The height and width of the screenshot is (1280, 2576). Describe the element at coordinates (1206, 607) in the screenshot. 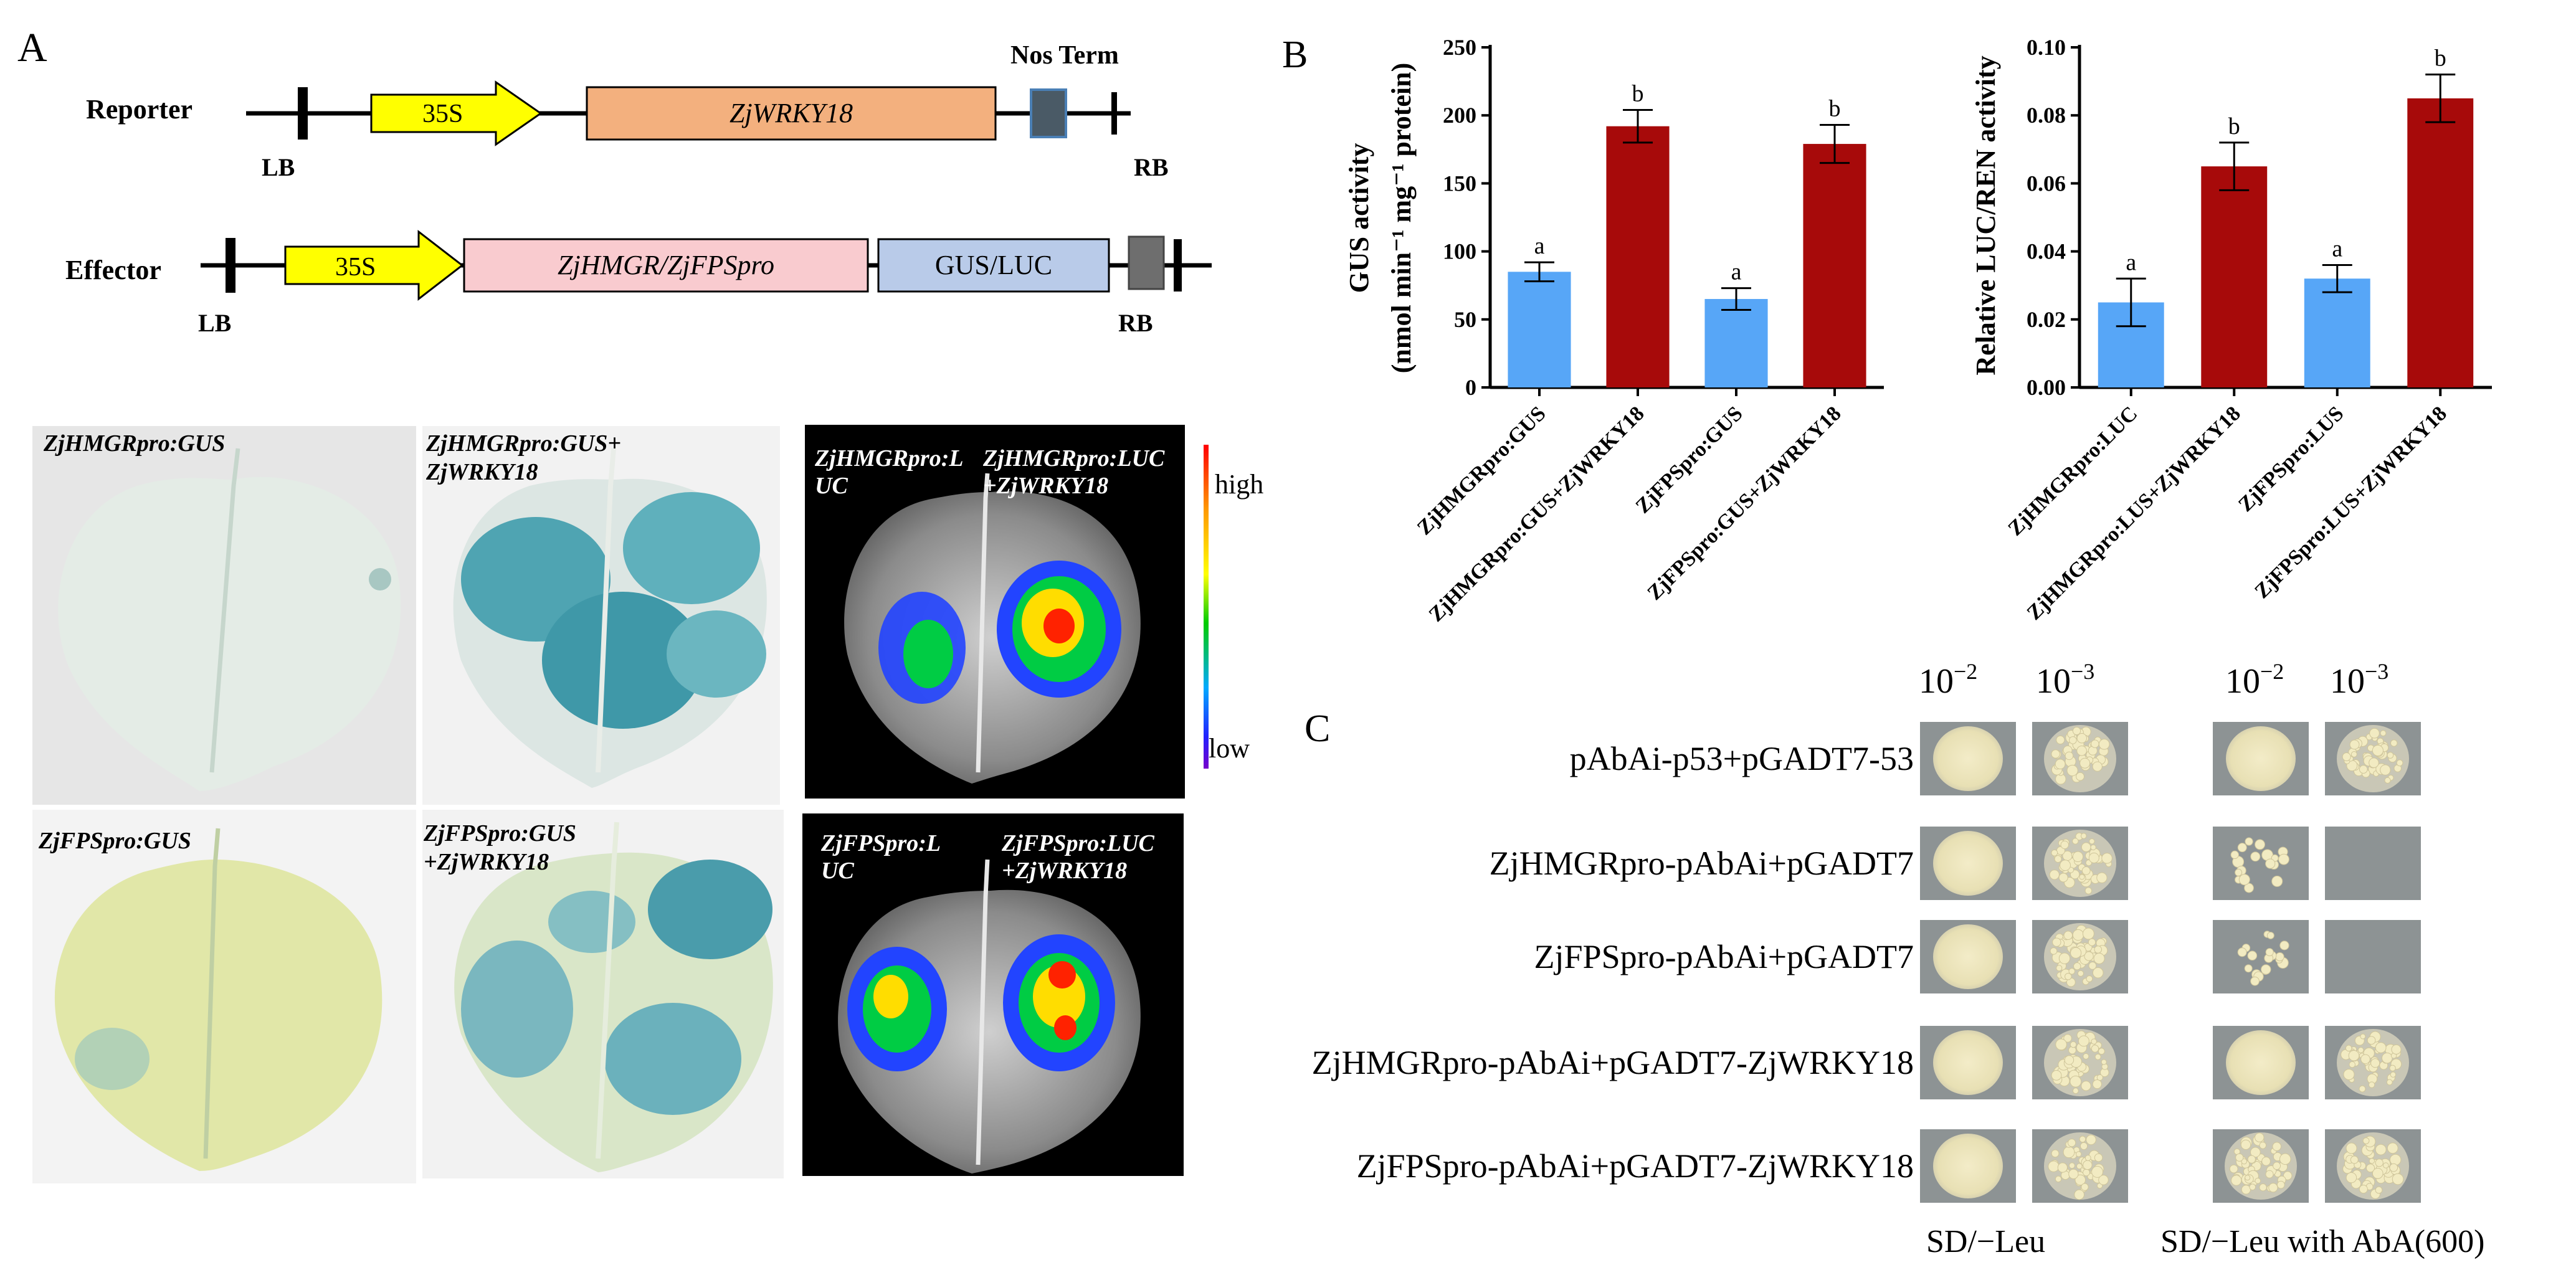

I see `colorbar-gradient` at that location.